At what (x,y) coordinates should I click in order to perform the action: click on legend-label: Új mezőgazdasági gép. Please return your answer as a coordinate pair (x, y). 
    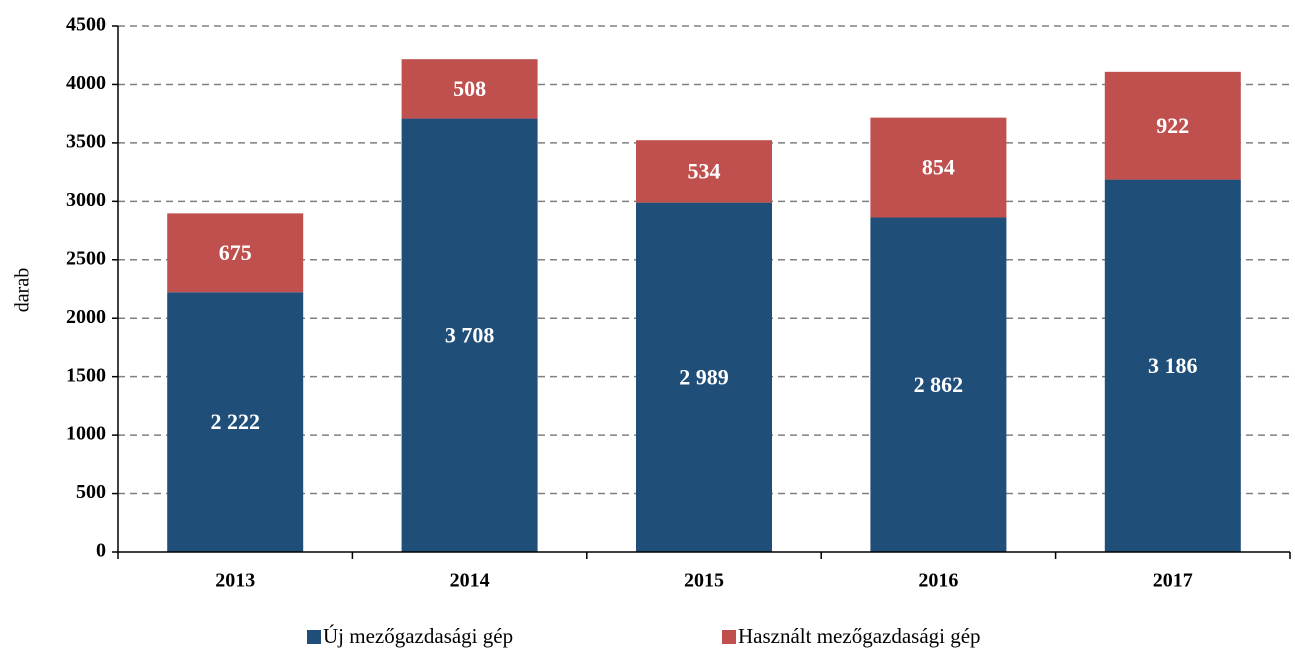
    Looking at the image, I should click on (418, 636).